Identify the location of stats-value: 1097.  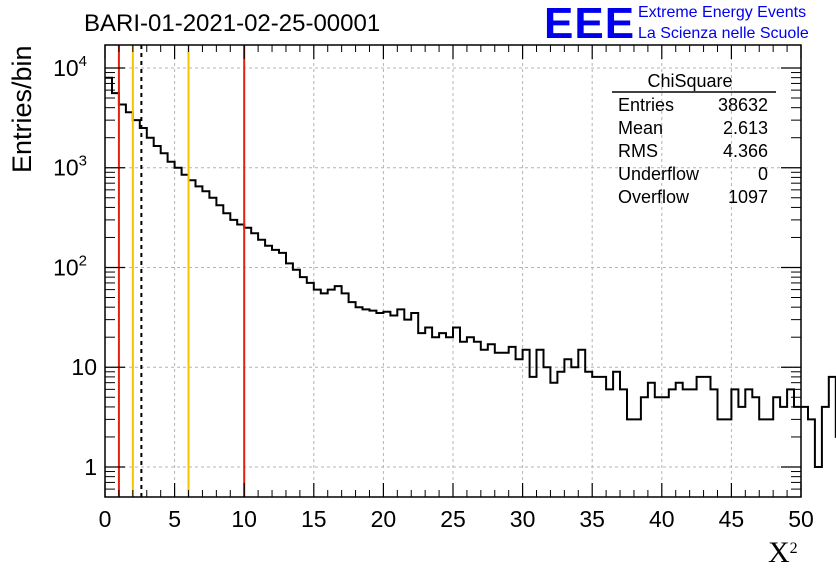
(748, 197).